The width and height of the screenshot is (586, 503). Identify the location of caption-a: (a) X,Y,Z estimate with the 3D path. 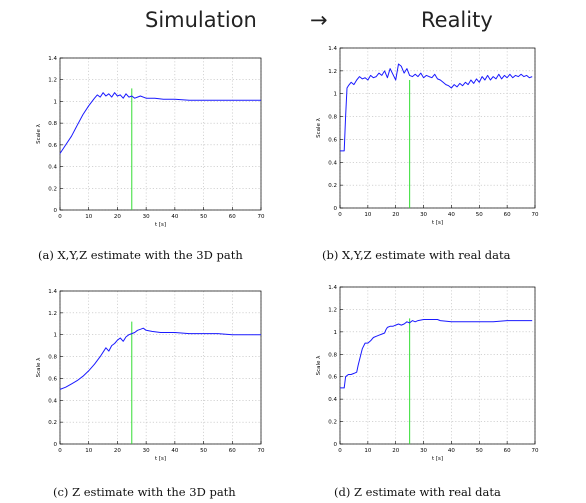
(140, 255).